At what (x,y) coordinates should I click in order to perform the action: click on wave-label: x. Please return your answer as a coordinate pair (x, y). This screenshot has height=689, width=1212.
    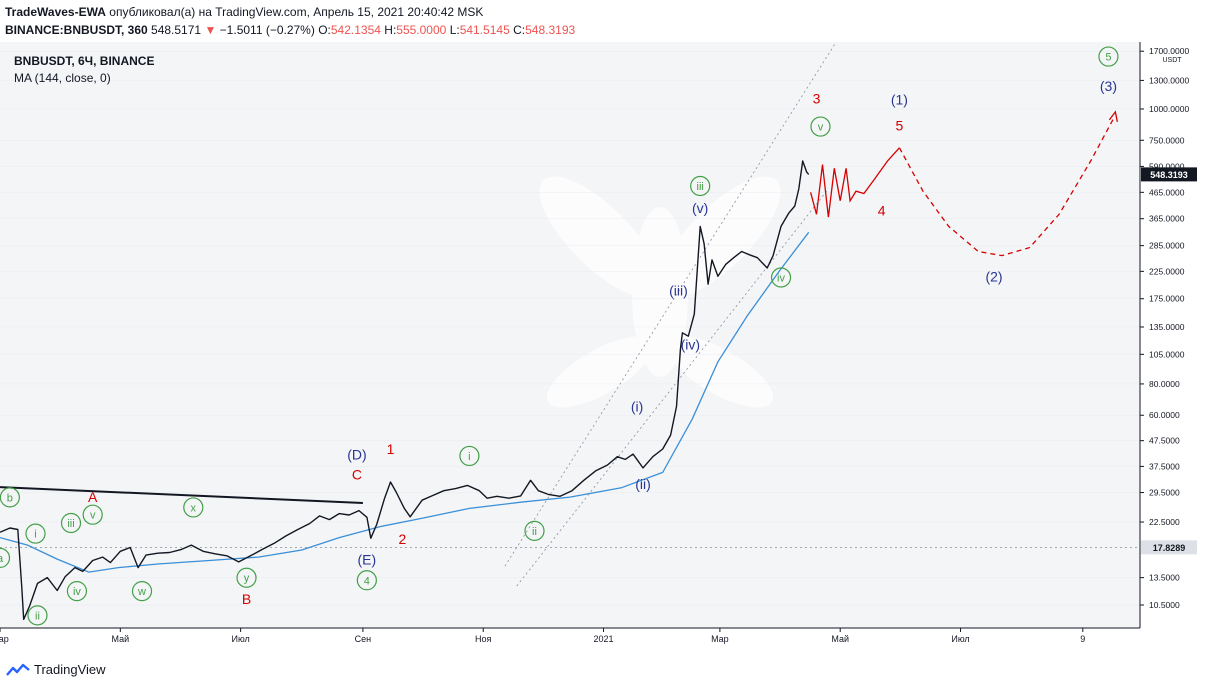
    Looking at the image, I should click on (194, 508).